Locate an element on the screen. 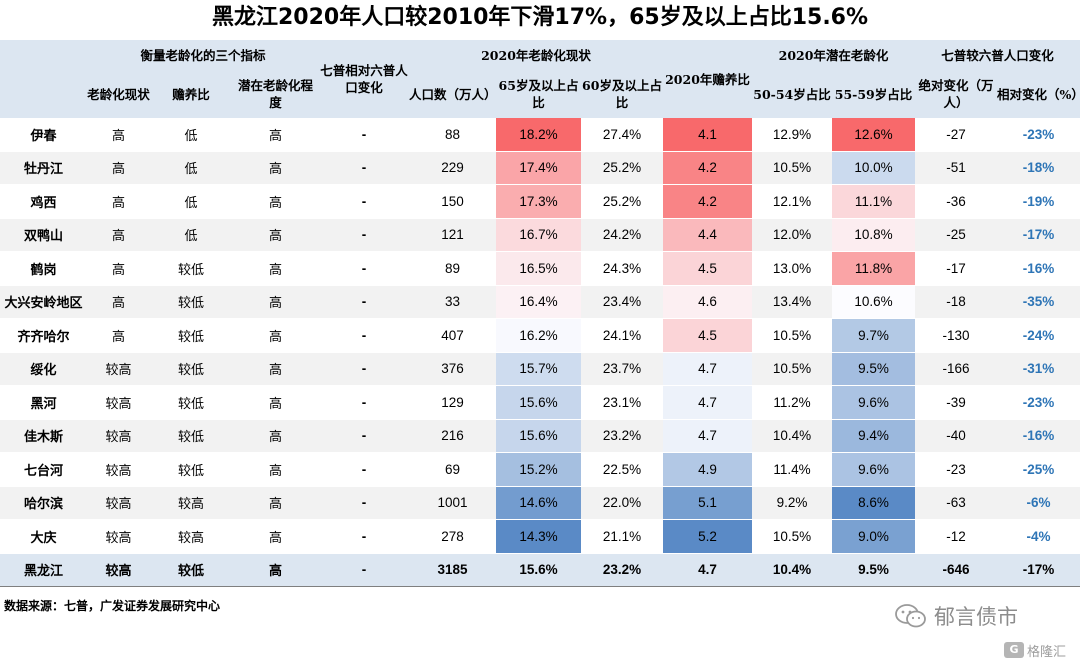 This screenshot has height=665, width=1080. cell-population: 88 is located at coordinates (452, 135).